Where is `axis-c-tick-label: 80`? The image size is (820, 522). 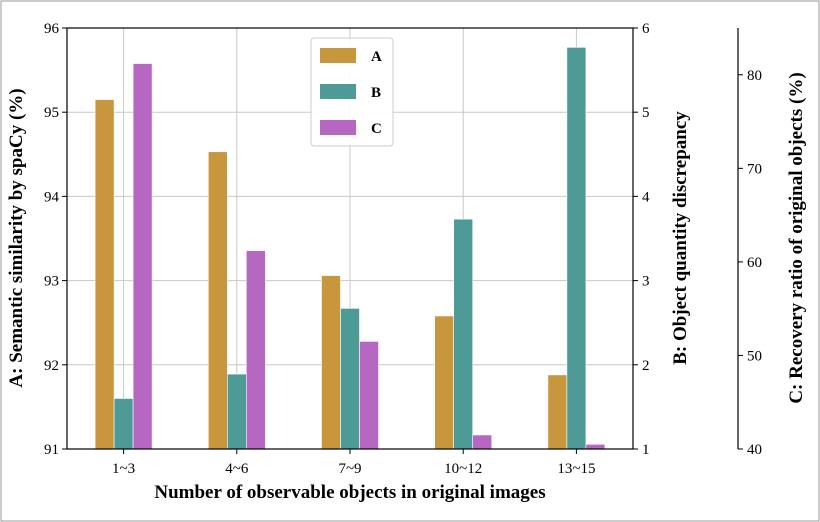 axis-c-tick-label: 80 is located at coordinates (754, 76).